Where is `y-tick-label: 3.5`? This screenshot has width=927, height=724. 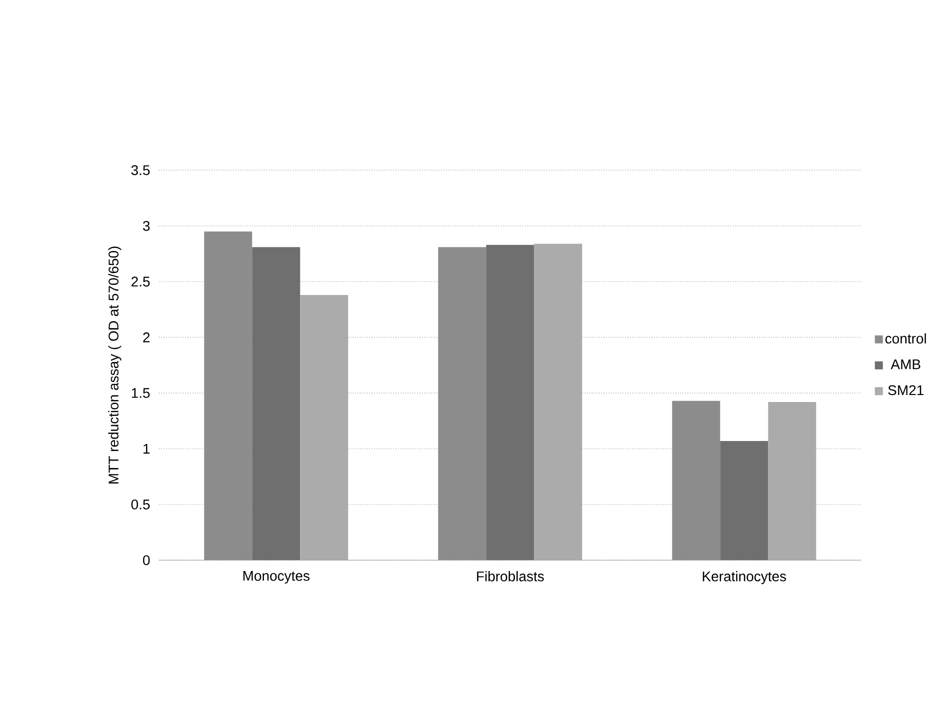 y-tick-label: 3.5 is located at coordinates (140, 170).